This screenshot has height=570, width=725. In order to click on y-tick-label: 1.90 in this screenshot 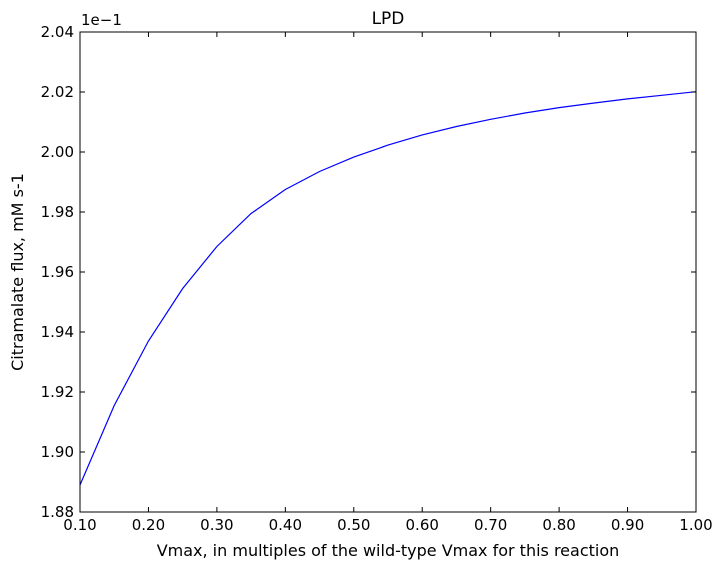, I will do `click(57, 452)`.